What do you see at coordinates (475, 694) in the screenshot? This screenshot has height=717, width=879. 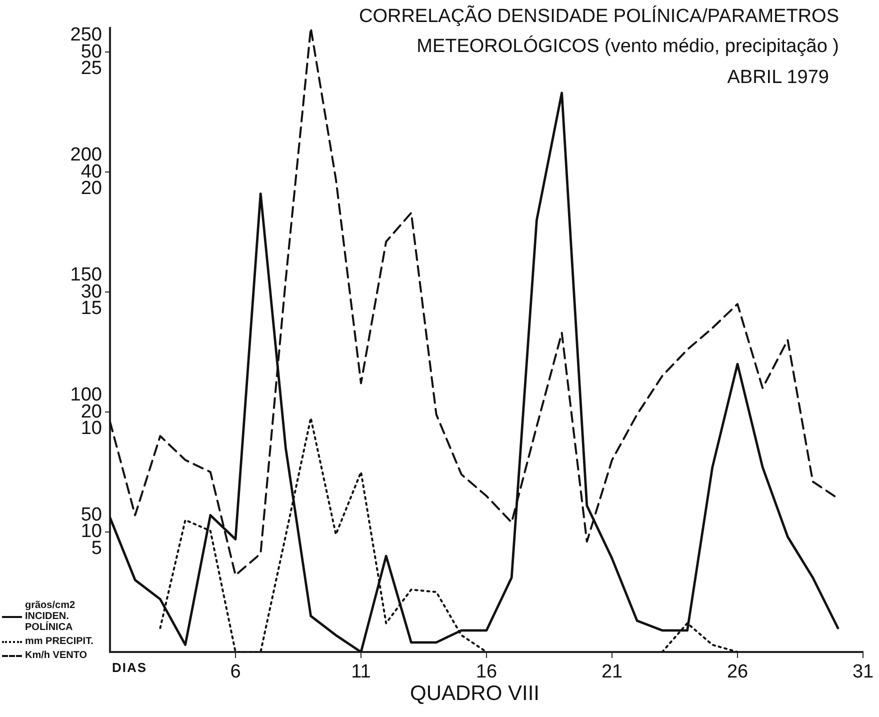 I see `text: QUADRO VIII` at bounding box center [475, 694].